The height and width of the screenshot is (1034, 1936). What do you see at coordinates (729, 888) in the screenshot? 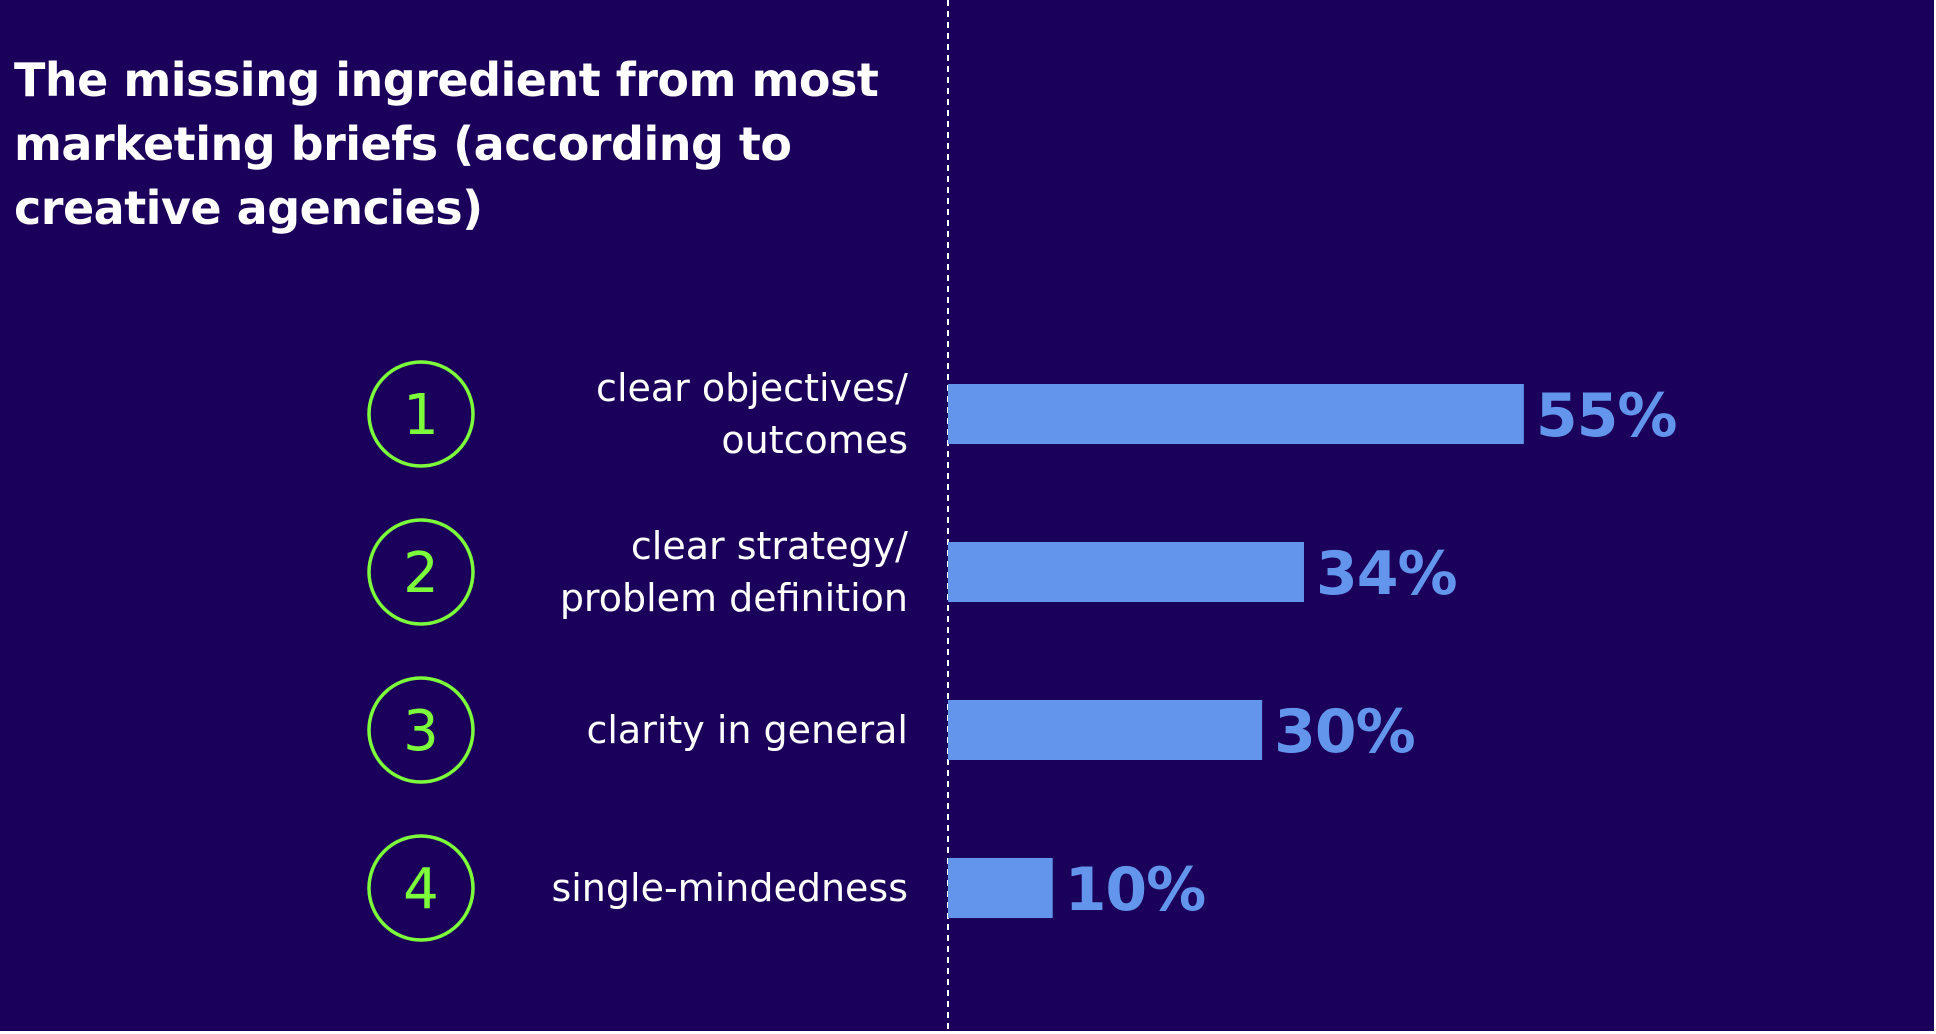
I see `category-label: single-mindedness` at bounding box center [729, 888].